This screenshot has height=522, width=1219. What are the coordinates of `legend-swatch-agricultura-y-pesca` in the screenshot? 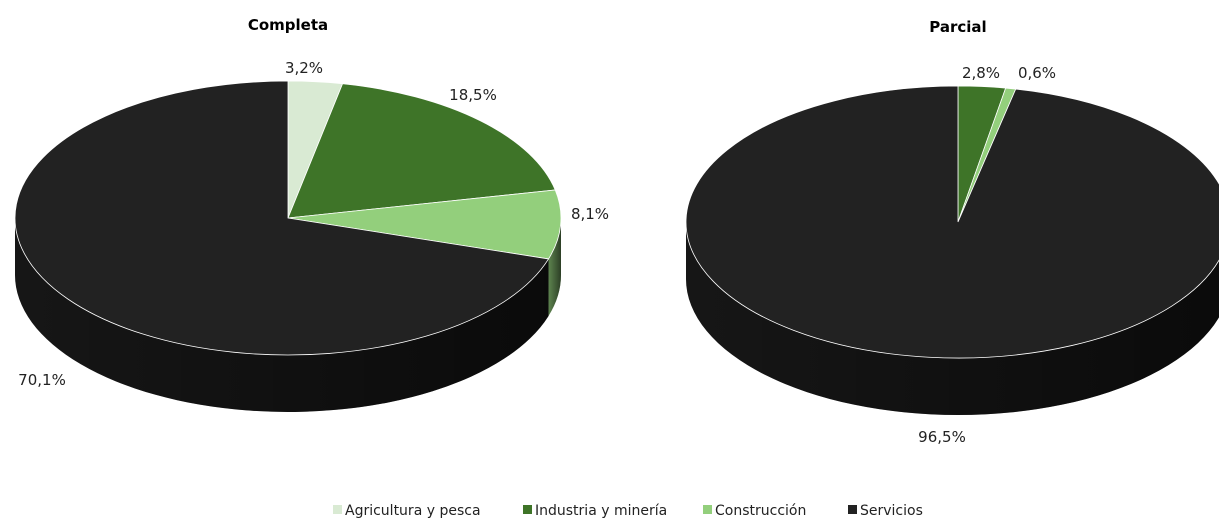 It's located at (337, 509).